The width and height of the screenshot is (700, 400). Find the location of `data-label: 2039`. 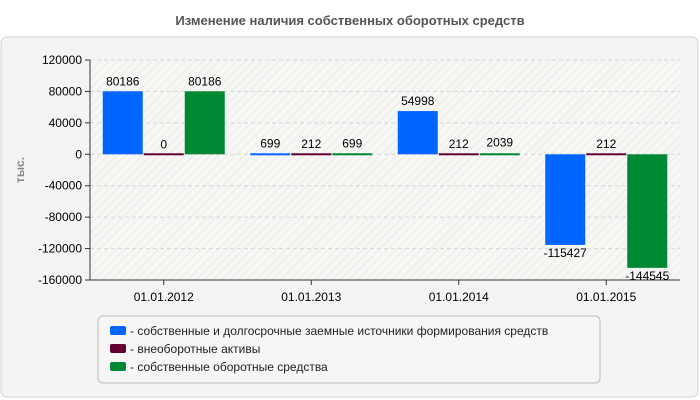

data-label: 2039 is located at coordinates (499, 143).